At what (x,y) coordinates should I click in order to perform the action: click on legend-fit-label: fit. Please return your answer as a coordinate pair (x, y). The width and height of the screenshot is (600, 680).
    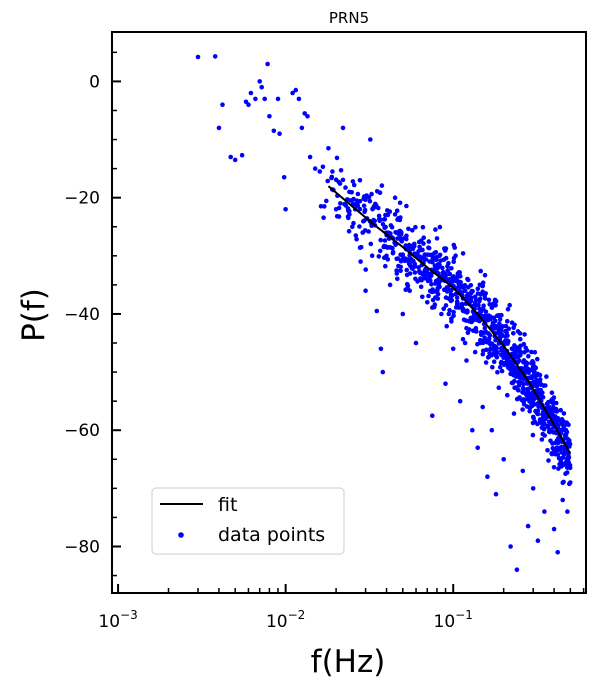
    Looking at the image, I should click on (227, 505).